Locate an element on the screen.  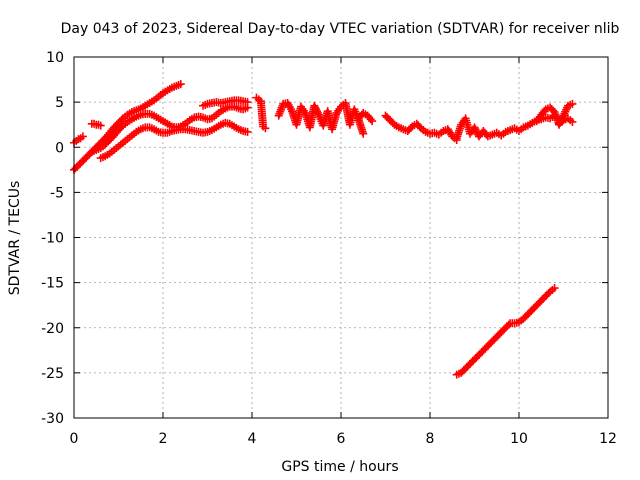
series-arc-f is located at coordinates (225, 103).